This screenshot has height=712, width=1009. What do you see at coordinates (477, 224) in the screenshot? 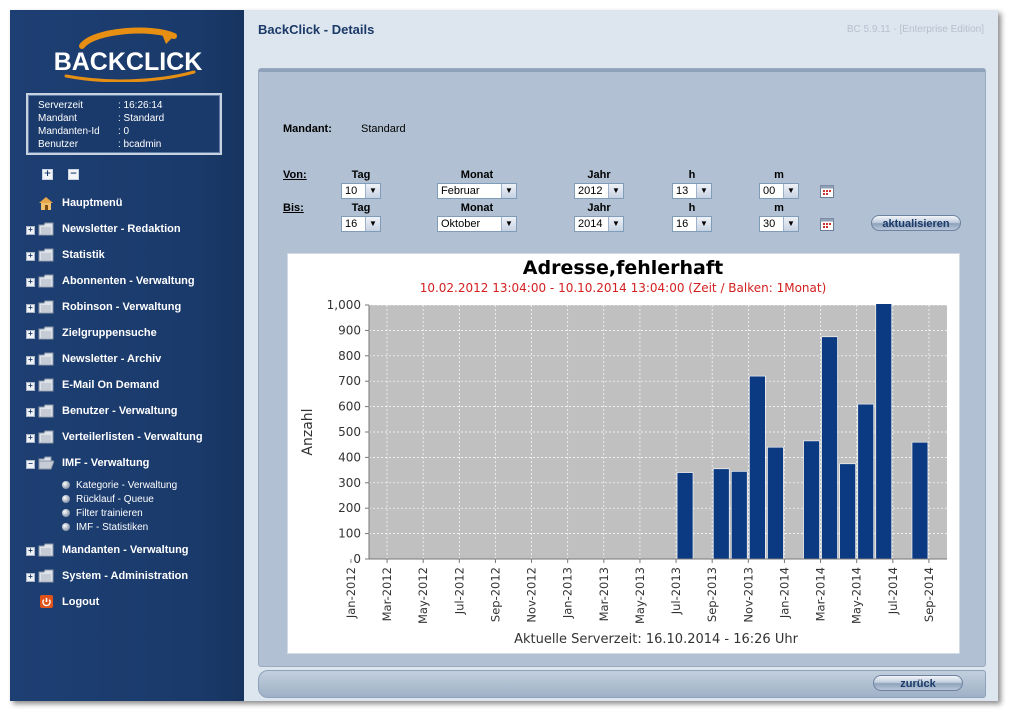
I see `bis-monat-select: Oktober ▼` at bounding box center [477, 224].